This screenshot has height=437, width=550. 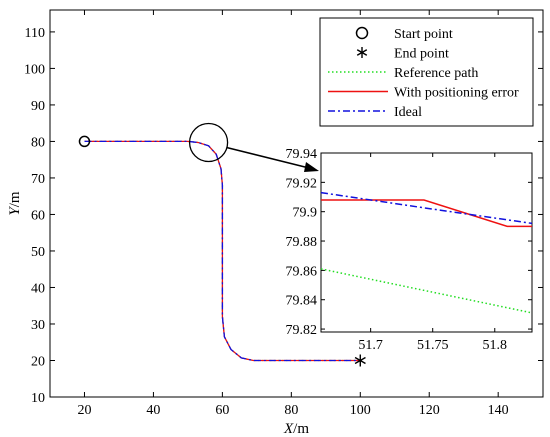 What do you see at coordinates (84, 141) in the screenshot?
I see `start-point-marker` at bounding box center [84, 141].